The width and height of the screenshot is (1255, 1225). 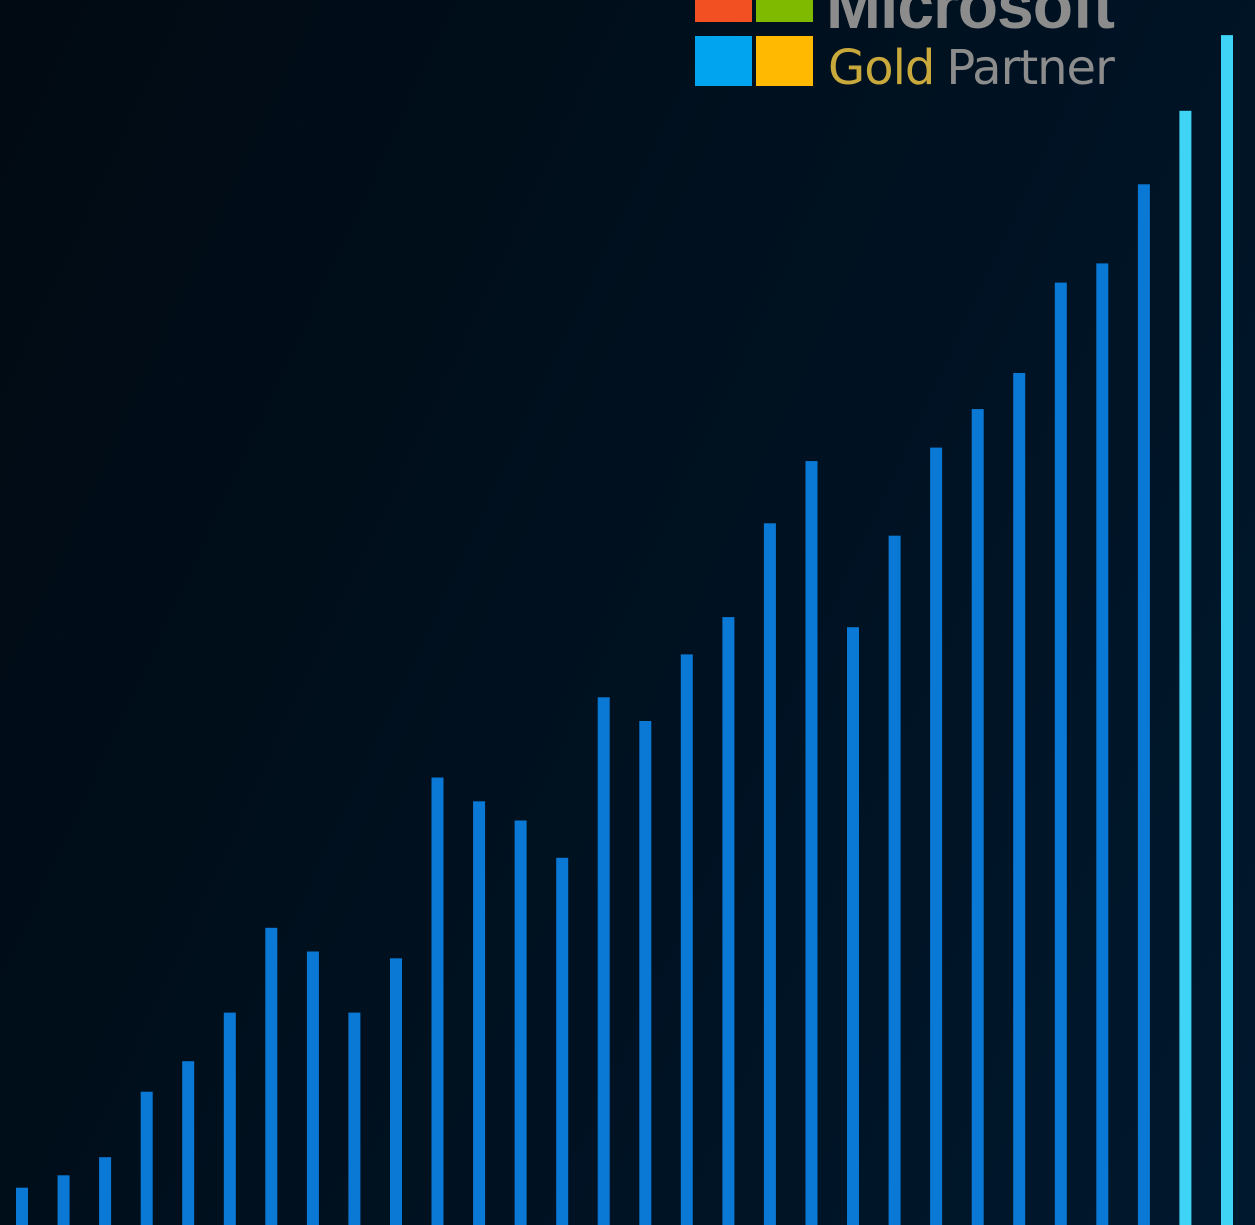 What do you see at coordinates (723, 61) in the screenshot?
I see `logo-square-blue` at bounding box center [723, 61].